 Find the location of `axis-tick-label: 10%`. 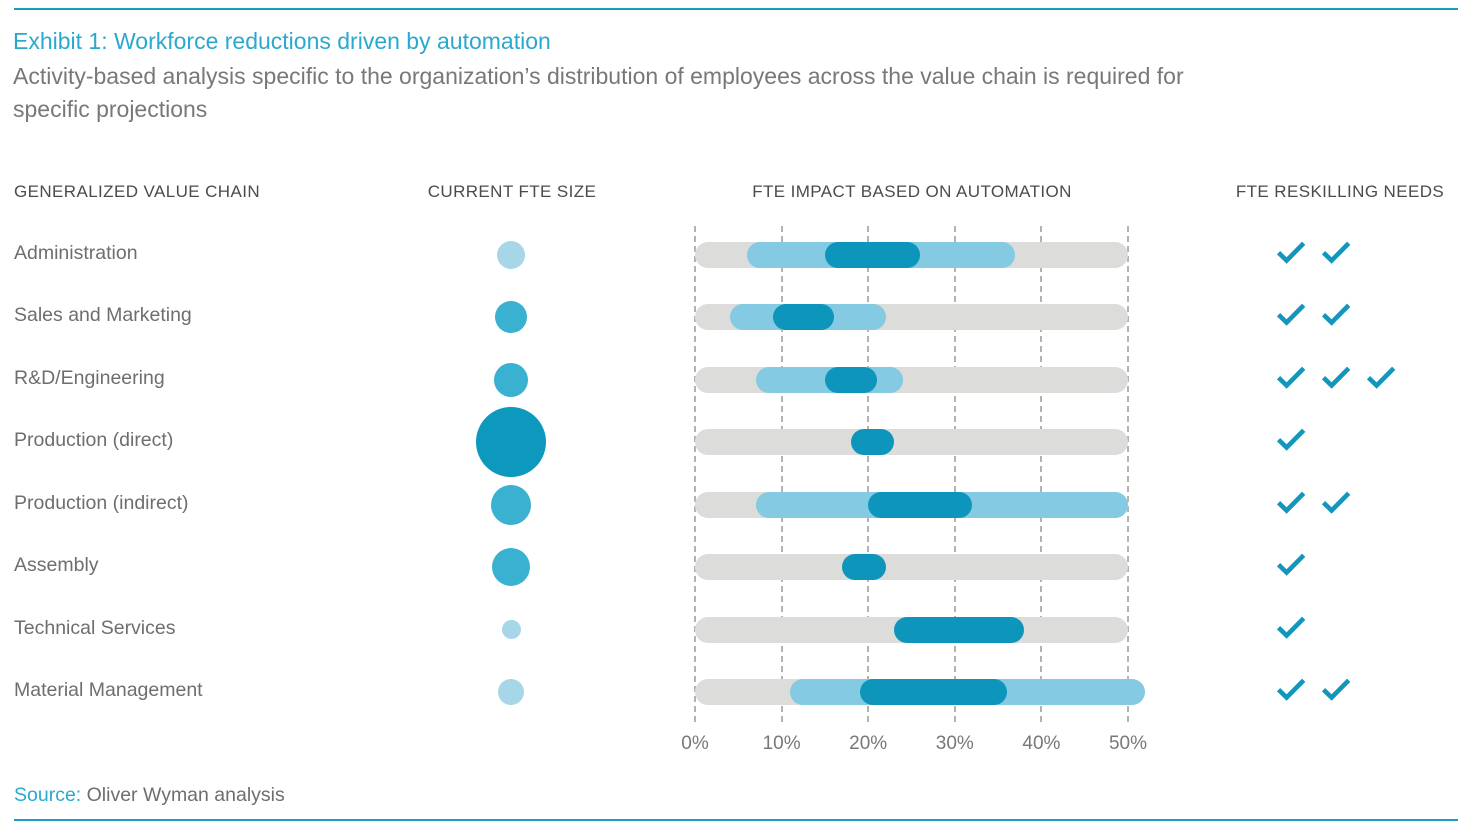

axis-tick-label: 10% is located at coordinates (781, 743).